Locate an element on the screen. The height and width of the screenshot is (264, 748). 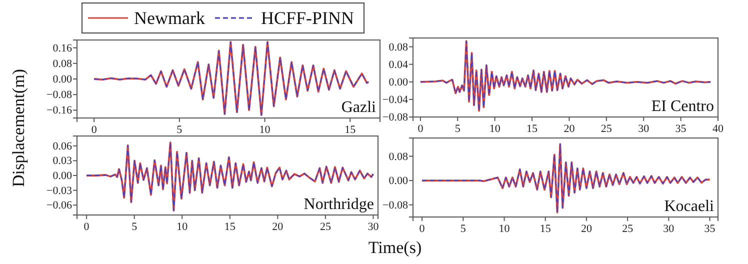
text: Gazli is located at coordinates (359, 107).